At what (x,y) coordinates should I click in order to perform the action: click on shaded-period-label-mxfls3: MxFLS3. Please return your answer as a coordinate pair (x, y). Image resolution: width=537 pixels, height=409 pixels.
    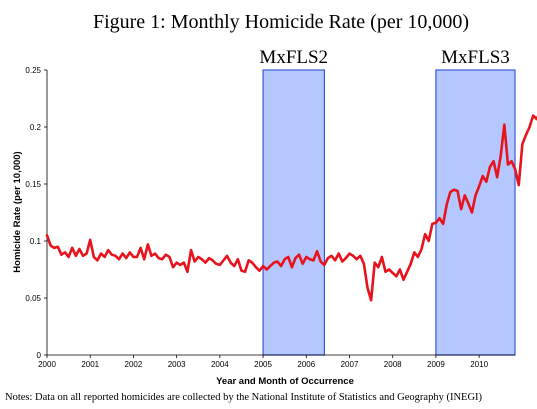
    Looking at the image, I should click on (475, 57).